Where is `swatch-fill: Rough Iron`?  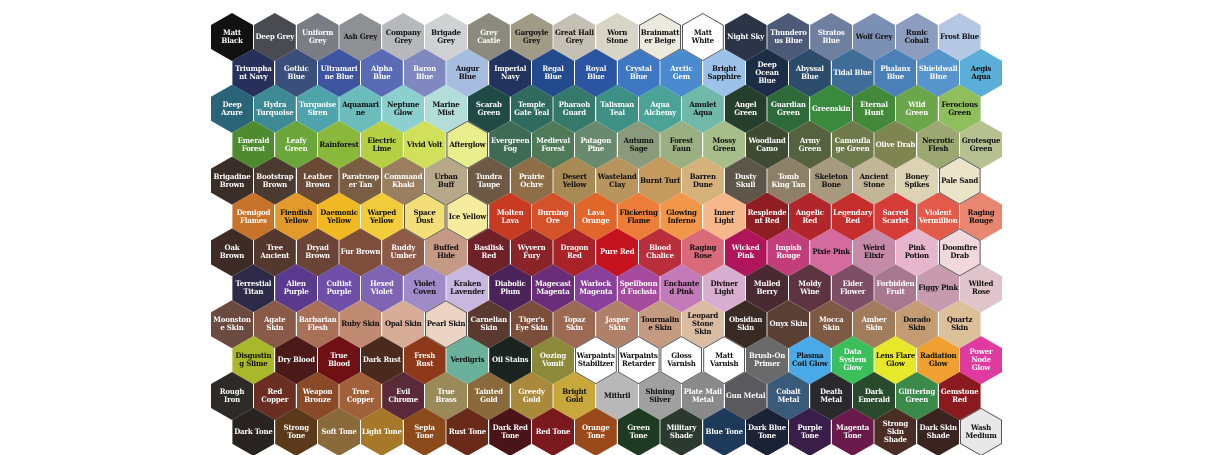 swatch-fill: Rough Iron is located at coordinates (232, 396).